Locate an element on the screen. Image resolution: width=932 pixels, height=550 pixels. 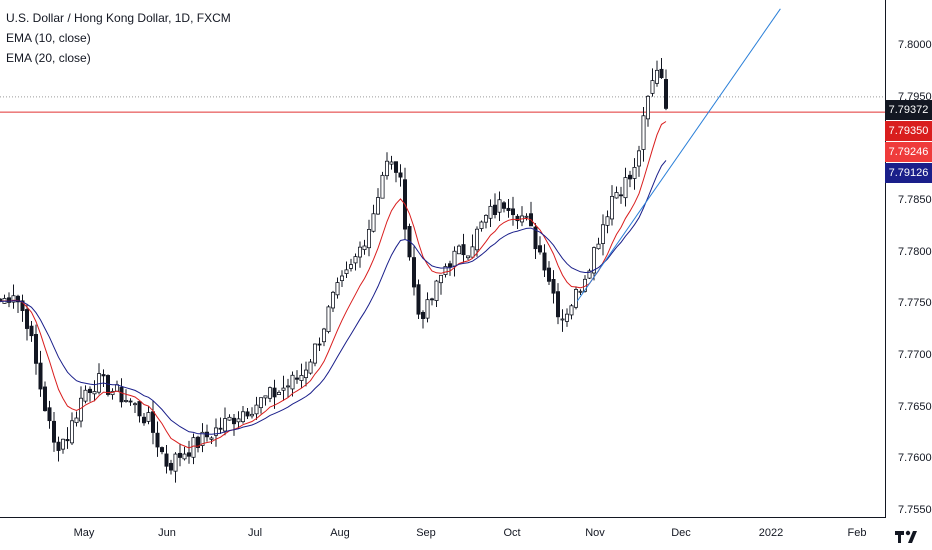
price-tick-label: 7.76500 is located at coordinates (915, 406).